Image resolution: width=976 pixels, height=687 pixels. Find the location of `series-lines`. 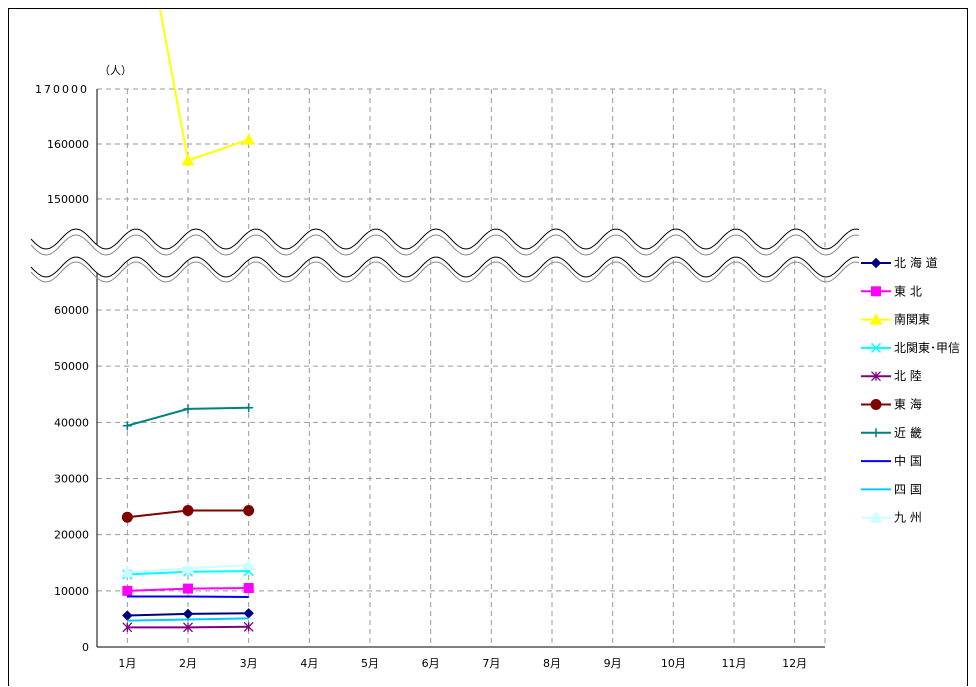

series-lines is located at coordinates (188, 321).